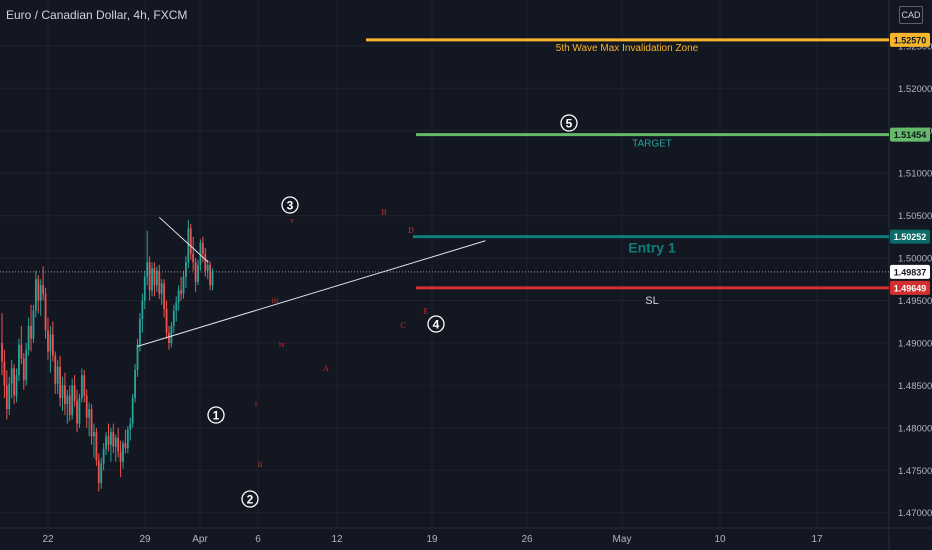 The height and width of the screenshot is (550, 932). I want to click on triangle-upper-line, so click(183, 239).